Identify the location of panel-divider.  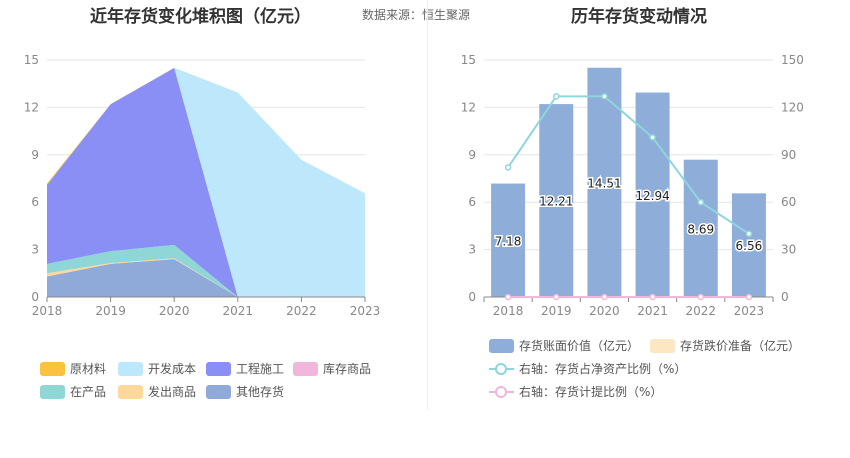
(427, 205).